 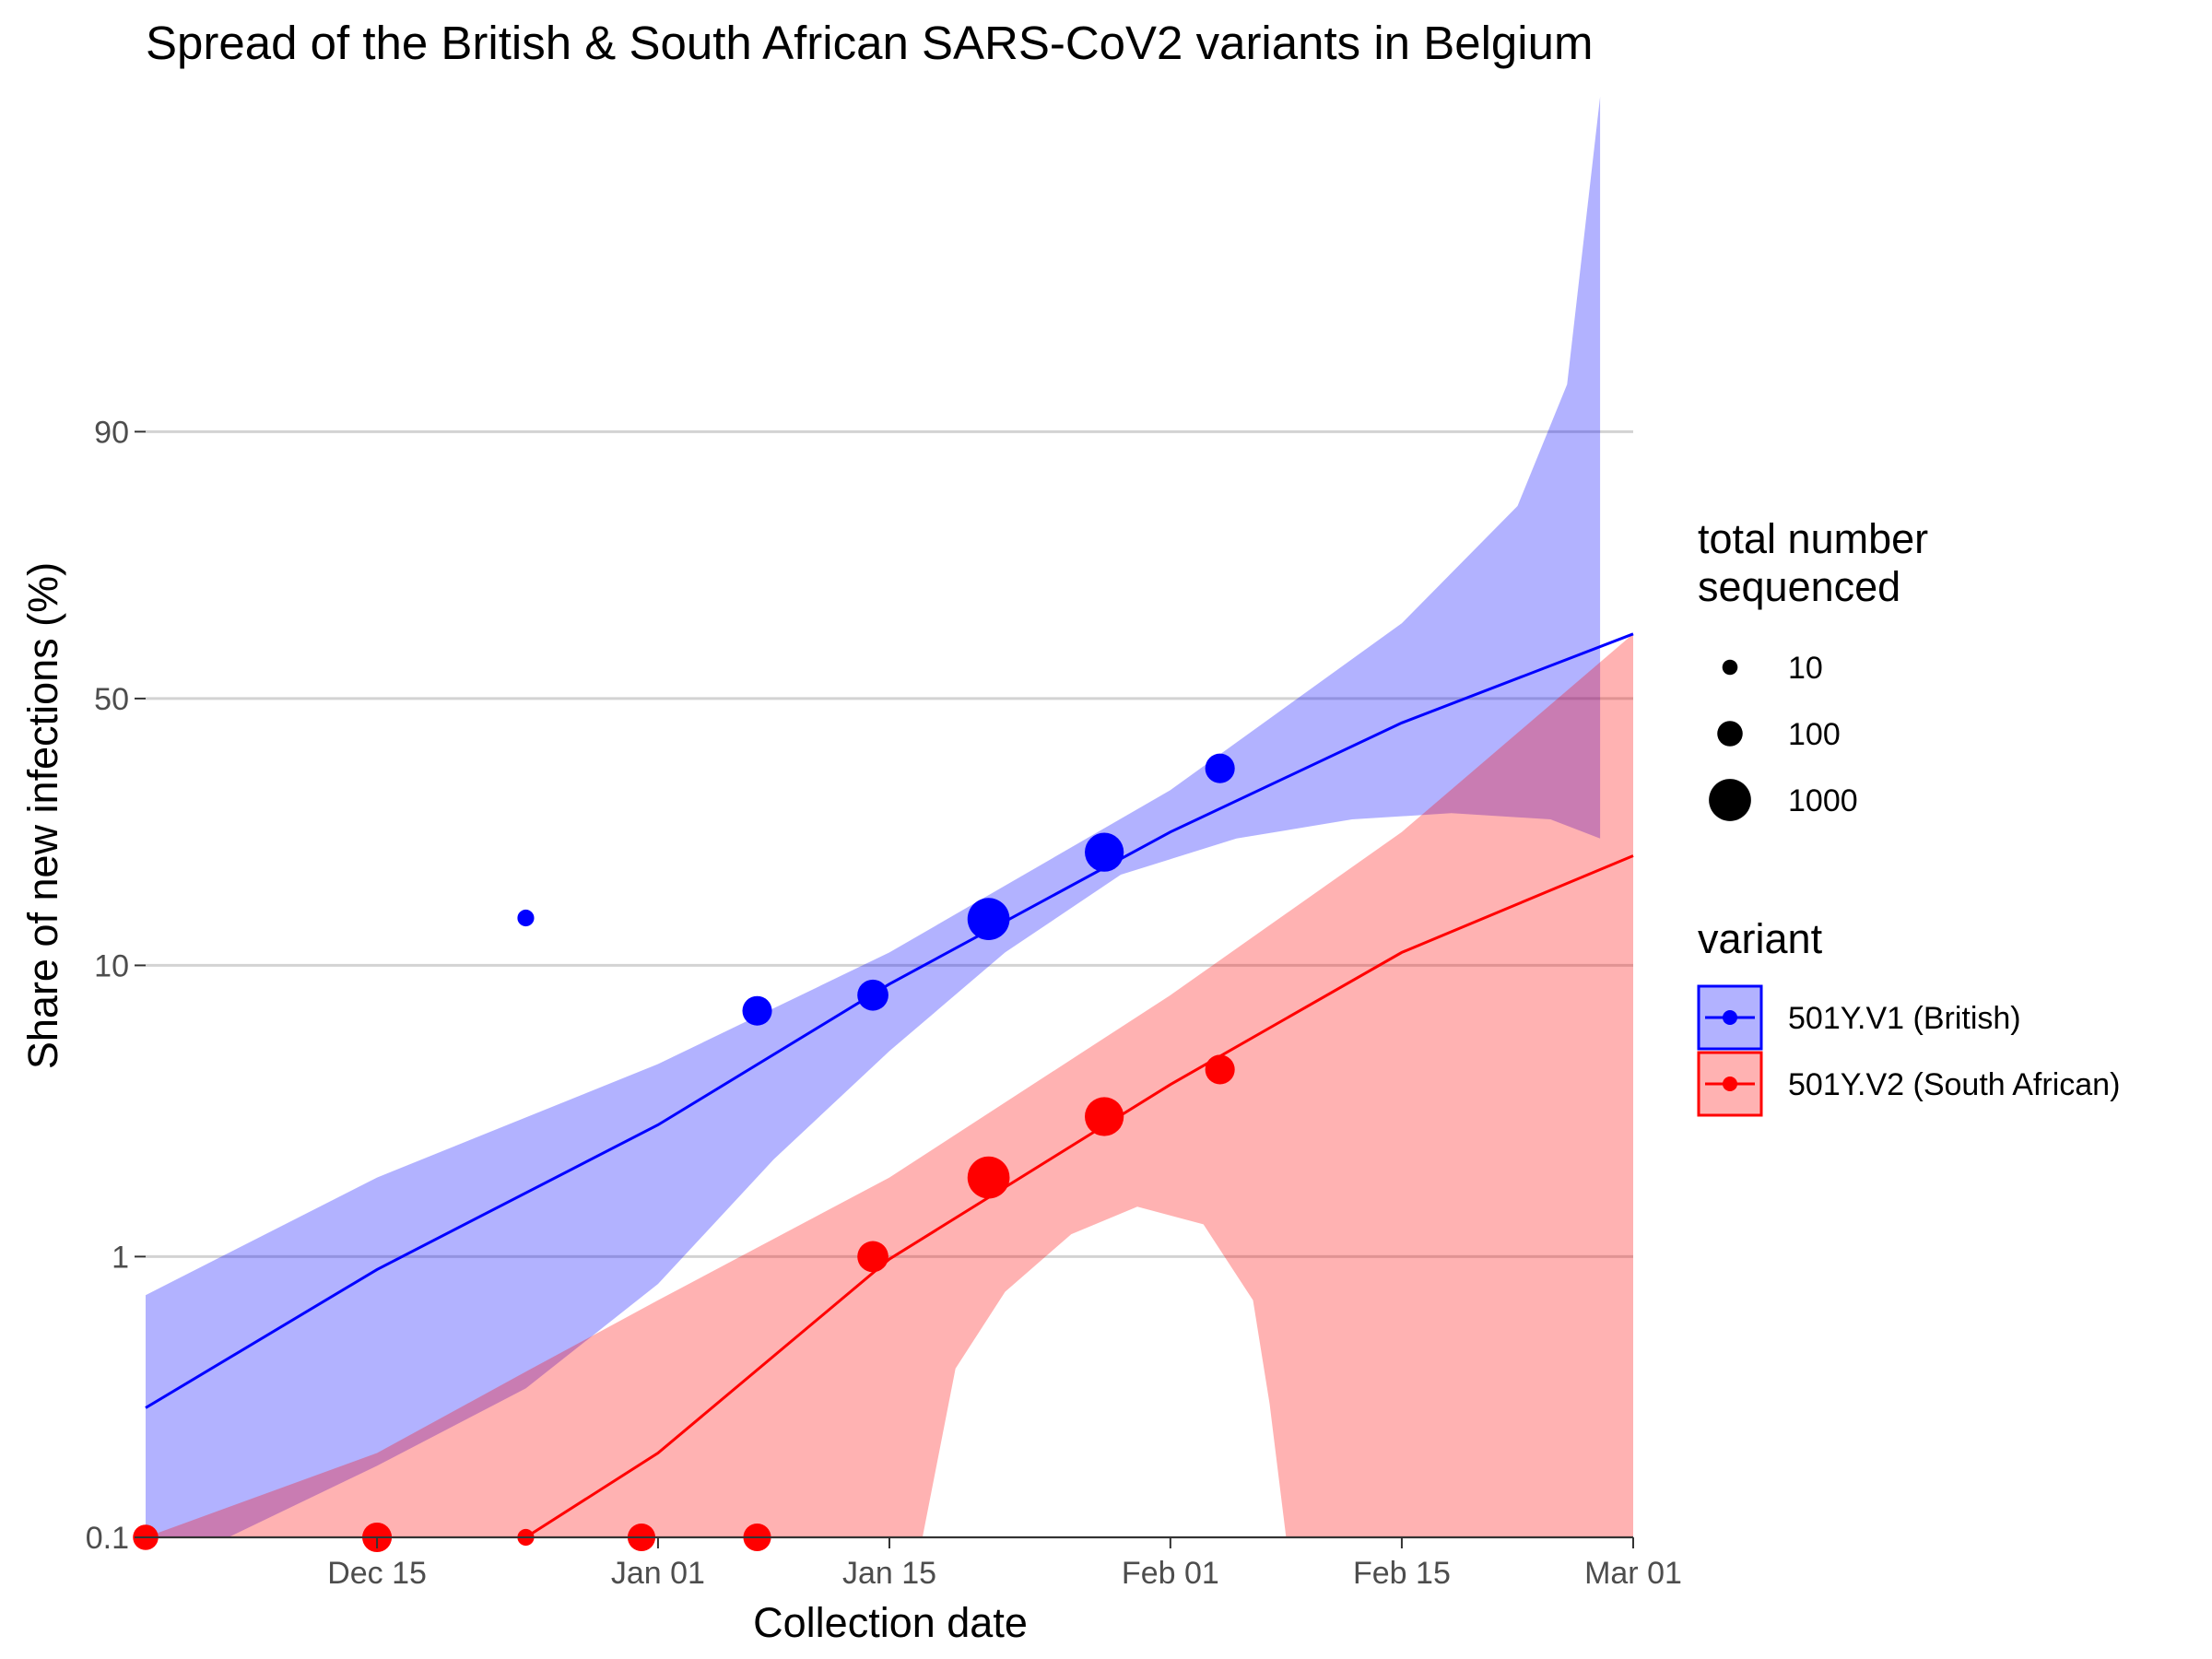 I want to click on y-tick-label: 1, so click(x=120, y=1257).